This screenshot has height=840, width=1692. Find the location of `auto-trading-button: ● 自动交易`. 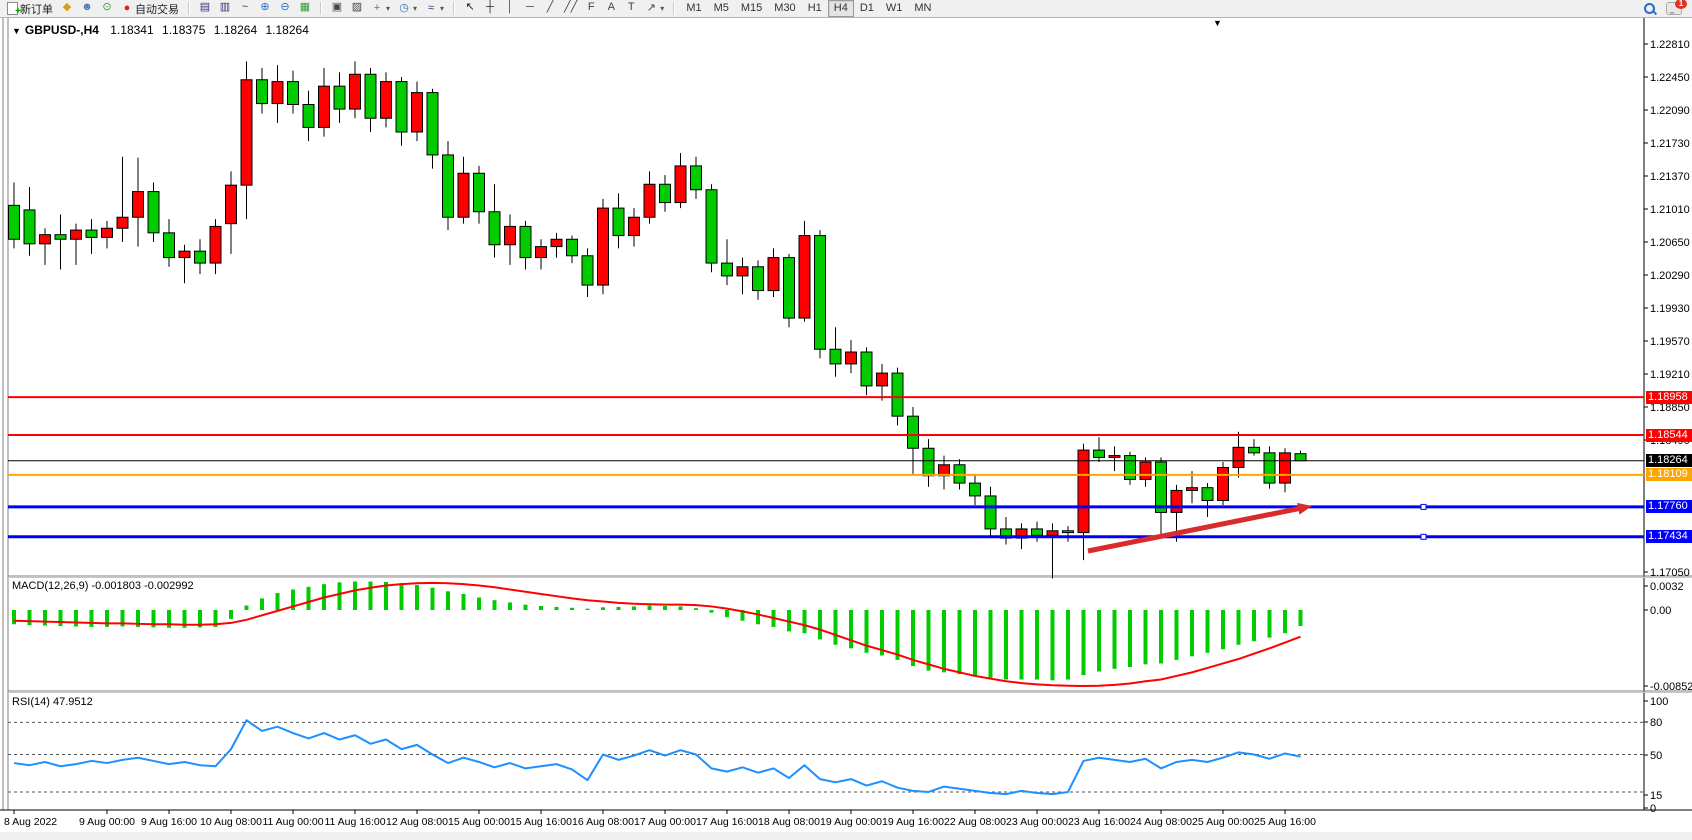

auto-trading-button: ● 自动交易 is located at coordinates (150, 8).